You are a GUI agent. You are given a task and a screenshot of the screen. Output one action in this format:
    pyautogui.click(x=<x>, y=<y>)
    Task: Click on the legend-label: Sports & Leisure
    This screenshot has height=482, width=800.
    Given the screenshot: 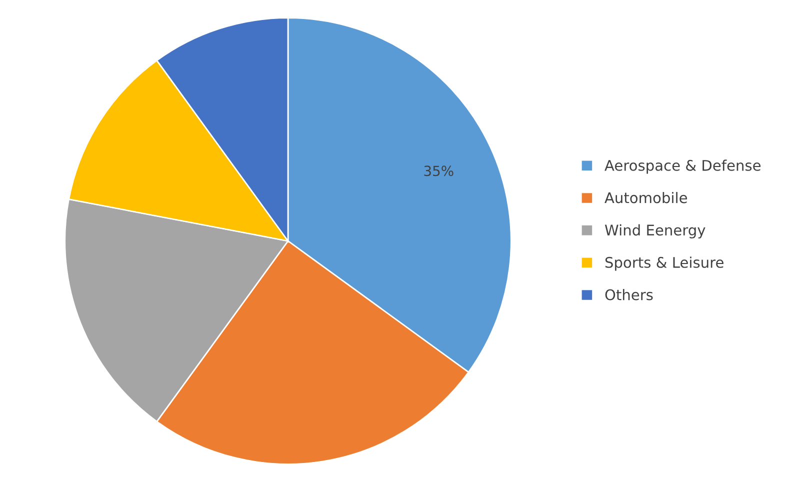 What is the action you would take?
    pyautogui.click(x=664, y=263)
    